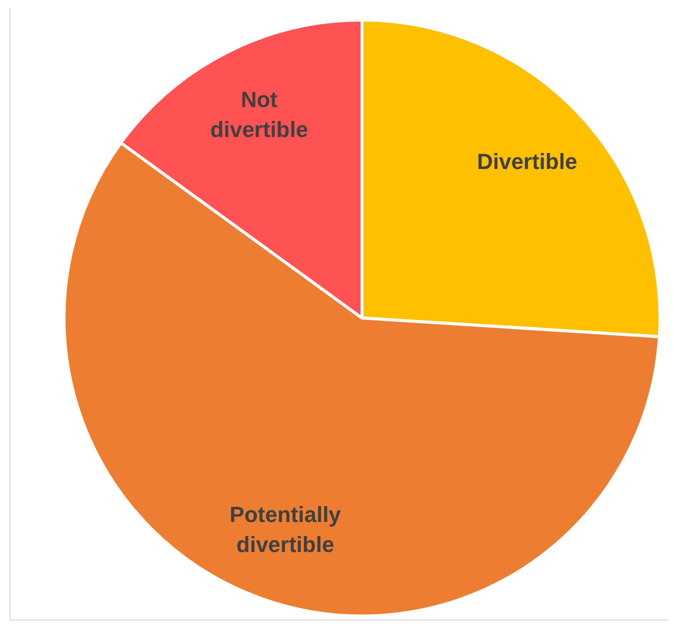  Describe the element at coordinates (259, 114) in the screenshot. I see `slice-label: Not divertible` at that location.